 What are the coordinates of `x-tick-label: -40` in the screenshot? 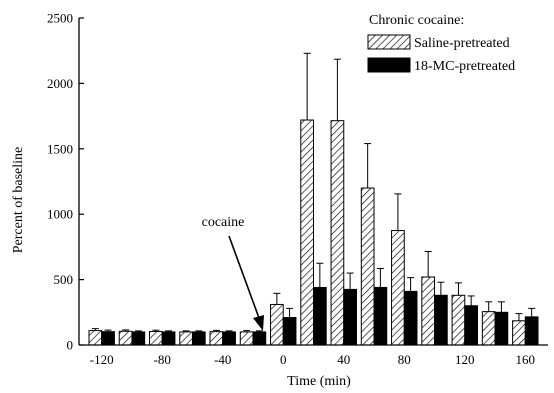 It's located at (222, 359).